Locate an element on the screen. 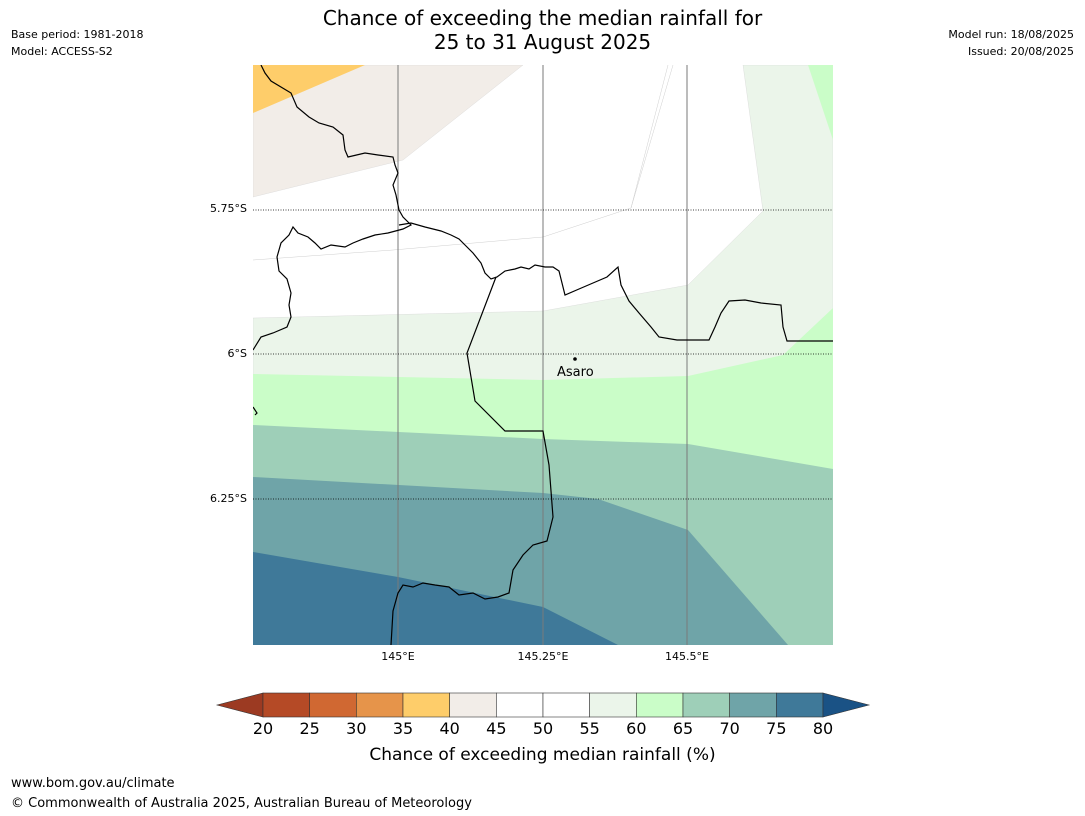 Image resolution: width=1085 pixels, height=816 pixels. title-line-2: 25 to 31 August 2025 is located at coordinates (542, 42).